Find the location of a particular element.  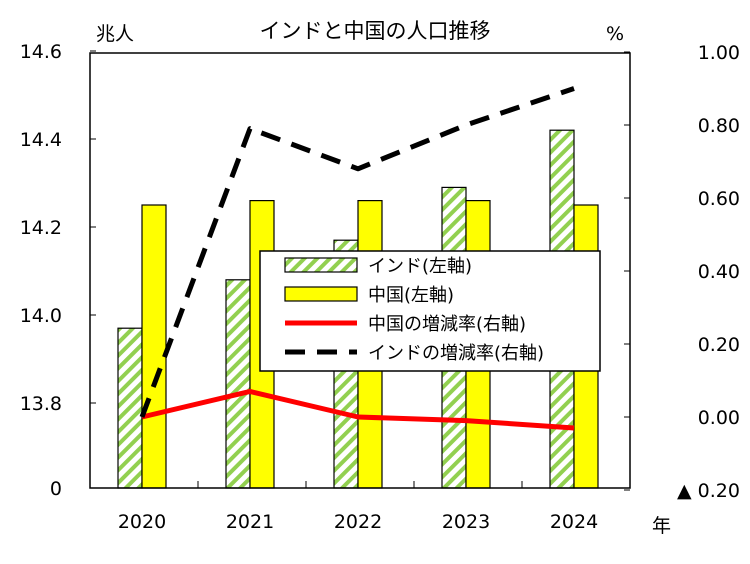

legend-label: 中国(左軸) is located at coordinates (411, 295).